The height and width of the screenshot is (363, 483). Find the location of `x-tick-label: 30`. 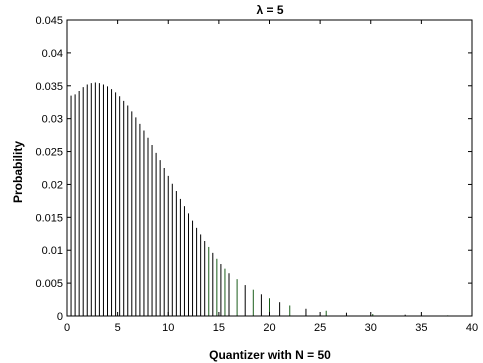

x-tick-label: 30 is located at coordinates (371, 328).